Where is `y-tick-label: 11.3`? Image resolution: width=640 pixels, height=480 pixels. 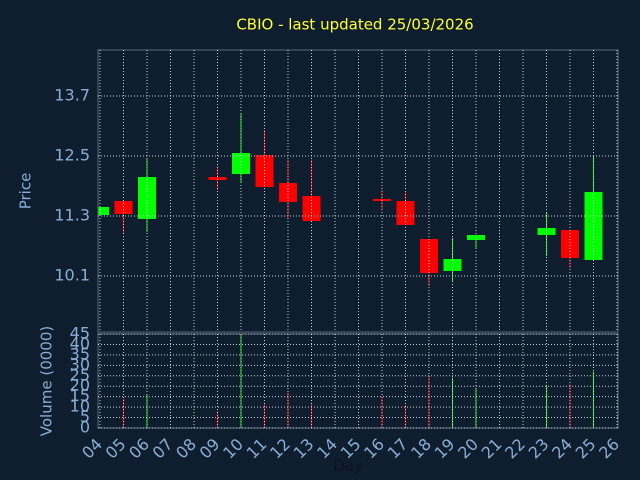
y-tick-label: 11.3 is located at coordinates (72, 215).